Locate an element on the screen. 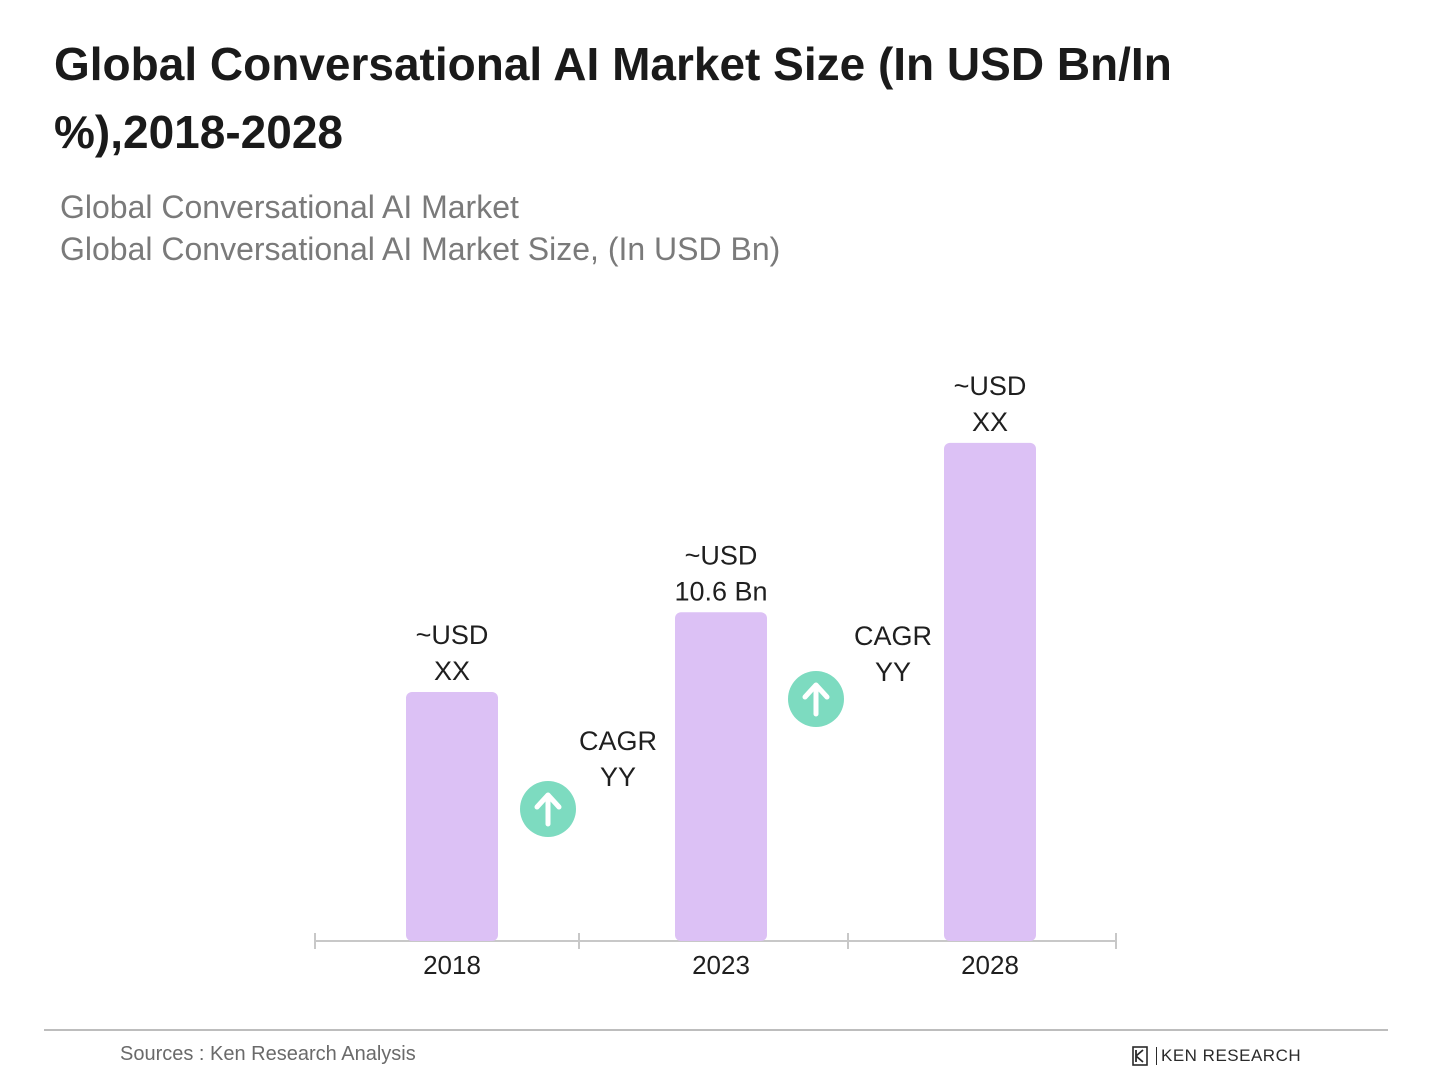 This screenshot has height=1073, width=1431. logo-separator is located at coordinates (1156, 1056).